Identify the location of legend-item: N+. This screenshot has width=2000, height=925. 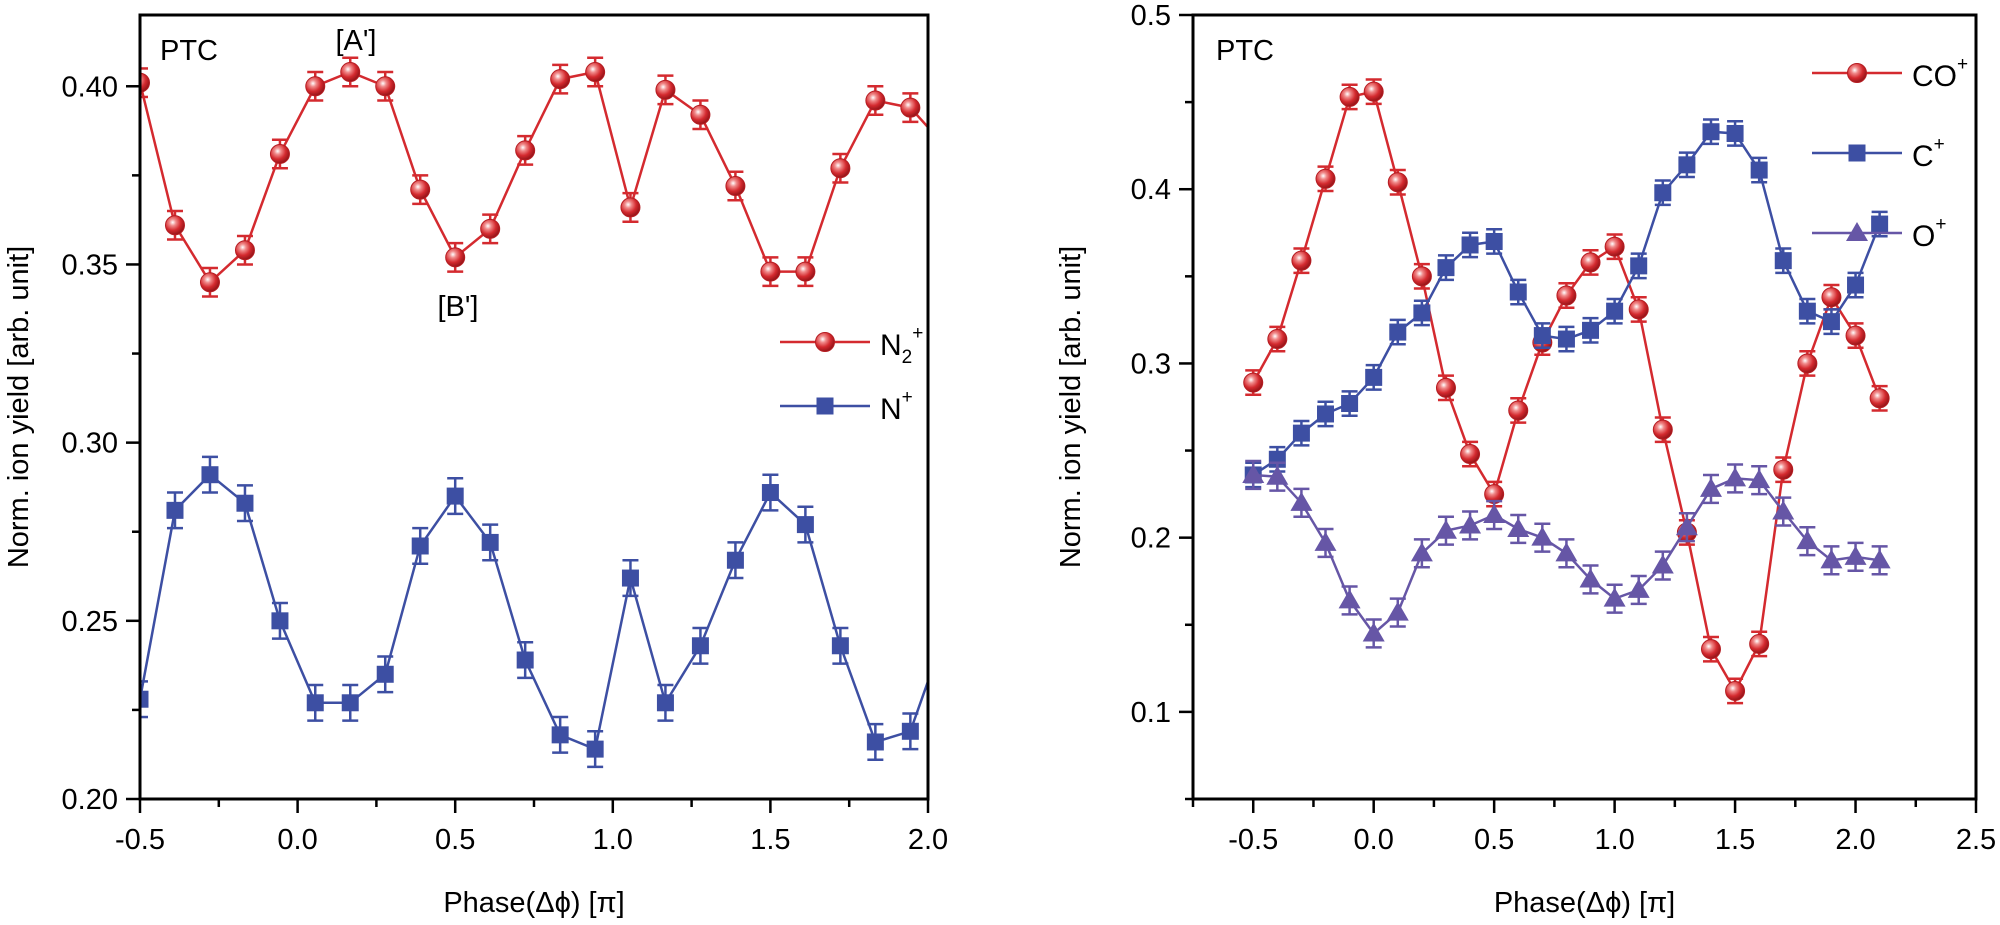
(846, 406).